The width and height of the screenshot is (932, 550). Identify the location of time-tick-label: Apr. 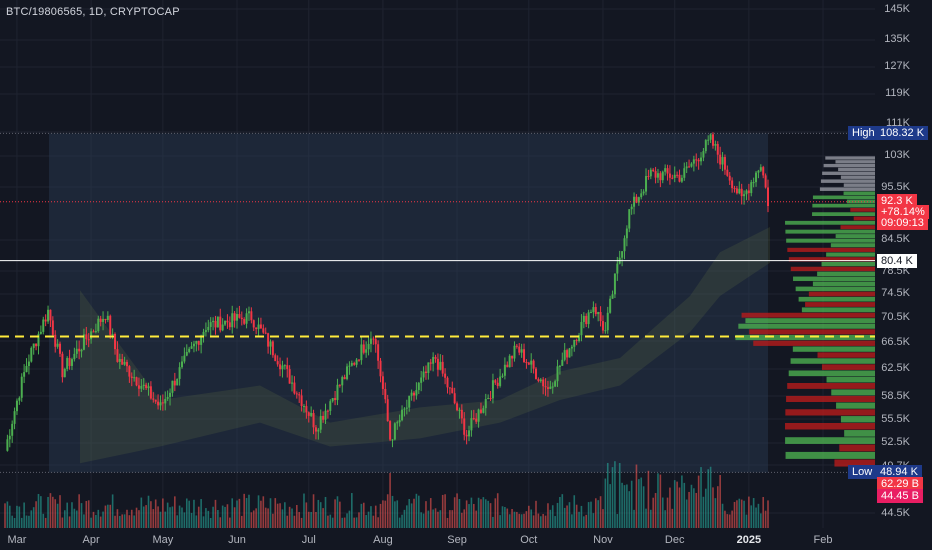
(91, 540).